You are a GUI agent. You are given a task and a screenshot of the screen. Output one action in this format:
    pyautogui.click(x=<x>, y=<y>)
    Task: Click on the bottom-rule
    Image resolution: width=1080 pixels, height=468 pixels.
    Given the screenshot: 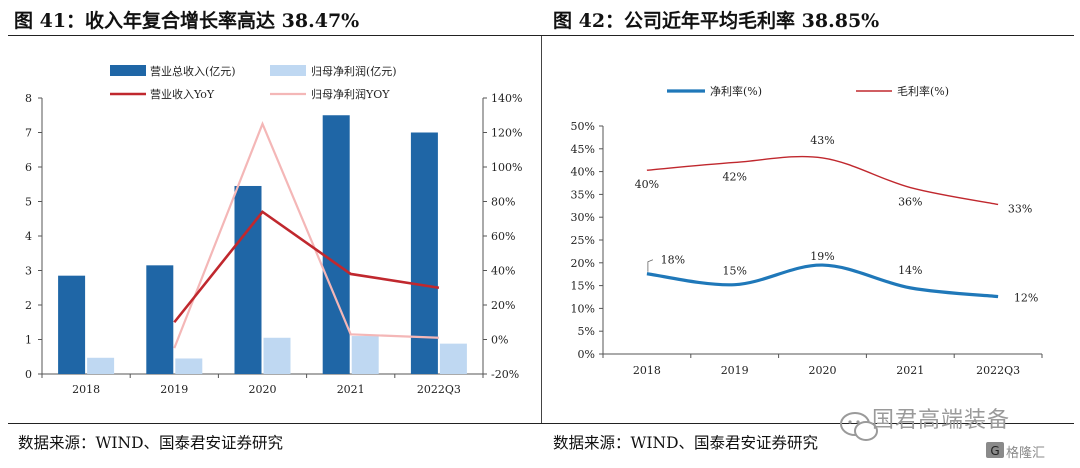 What is the action you would take?
    pyautogui.click(x=541, y=423)
    